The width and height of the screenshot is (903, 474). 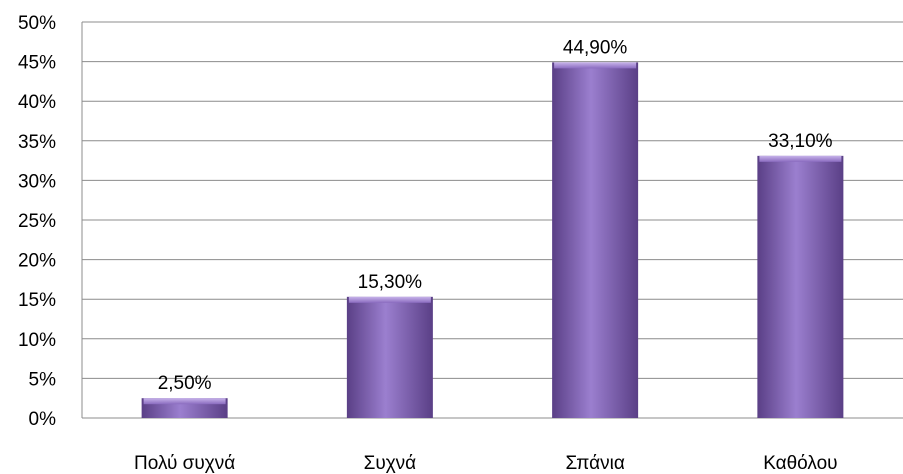 What do you see at coordinates (800, 463) in the screenshot?
I see `x-category-label: Καθόλου` at bounding box center [800, 463].